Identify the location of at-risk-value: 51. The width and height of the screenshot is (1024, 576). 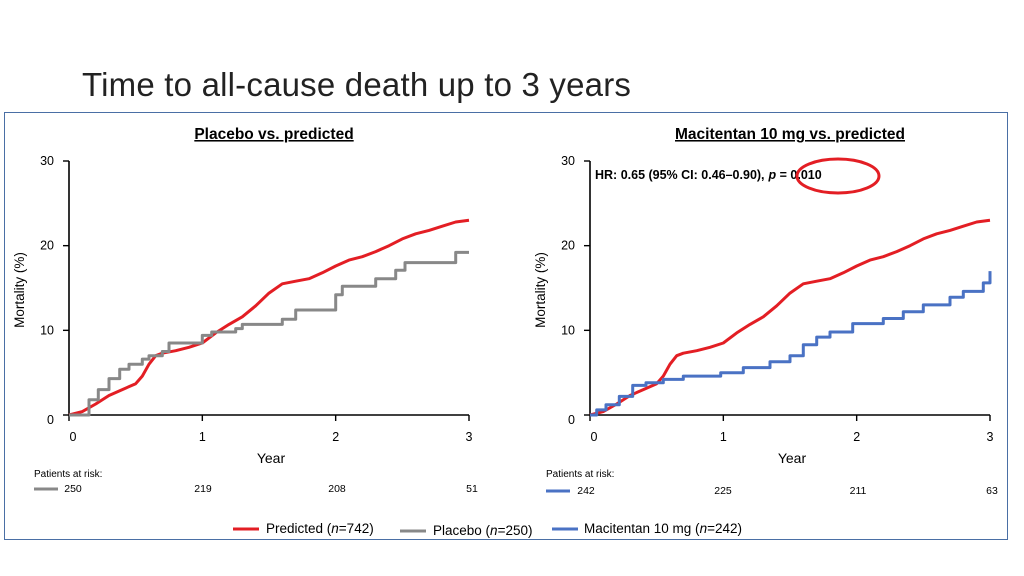
(472, 489).